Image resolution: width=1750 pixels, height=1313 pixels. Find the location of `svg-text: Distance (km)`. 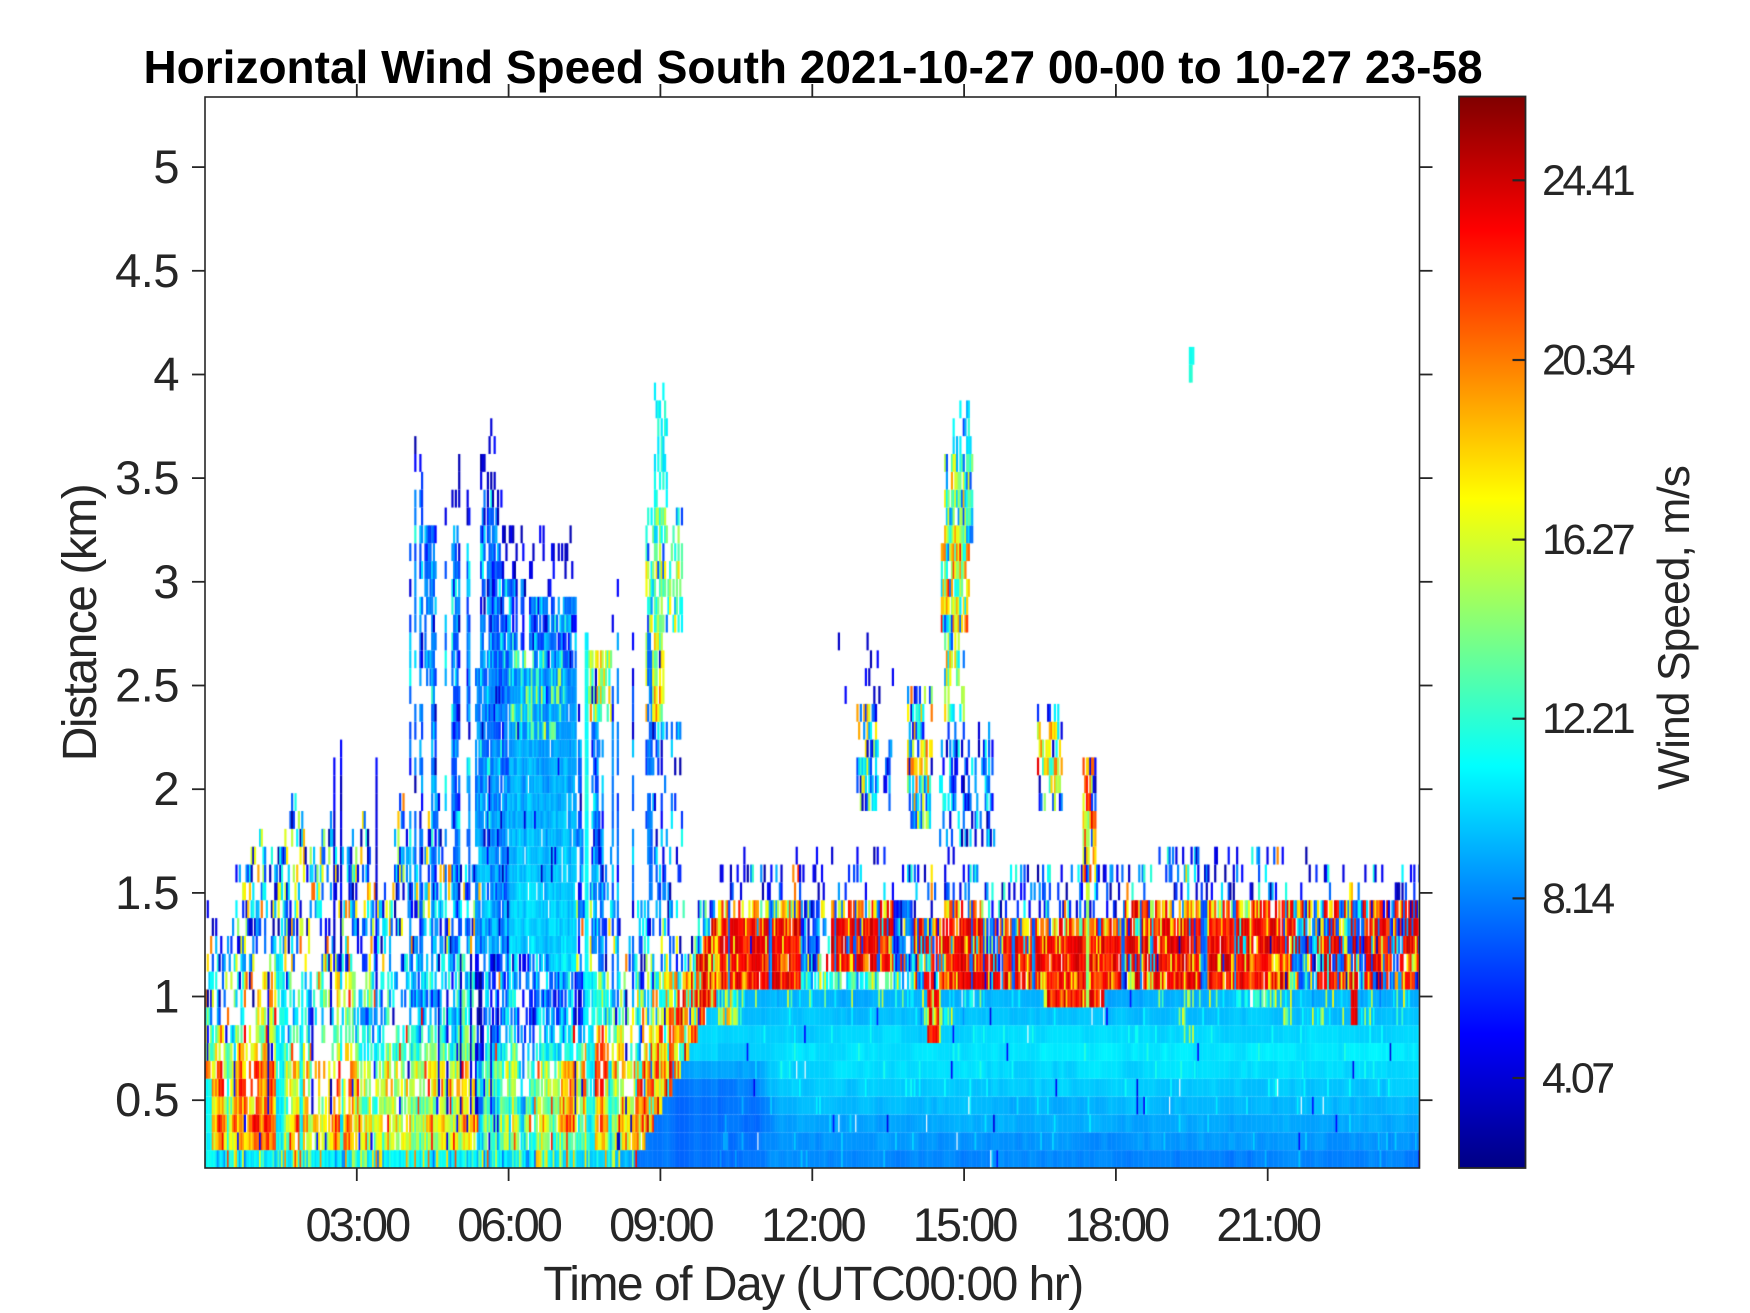

svg-text: Distance (km) is located at coordinates (80, 623).